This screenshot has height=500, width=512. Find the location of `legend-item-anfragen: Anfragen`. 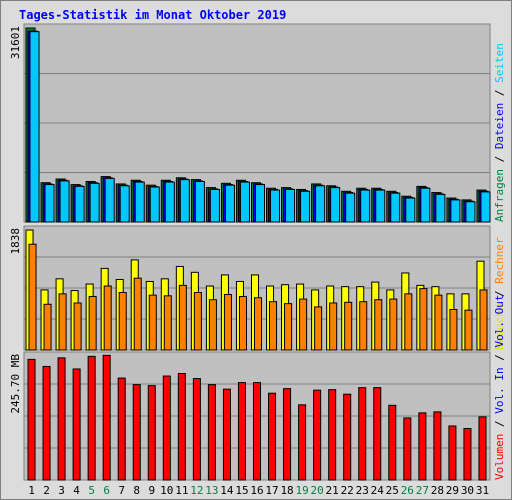

legend-item-anfragen: Anfragen is located at coordinates (499, 195).